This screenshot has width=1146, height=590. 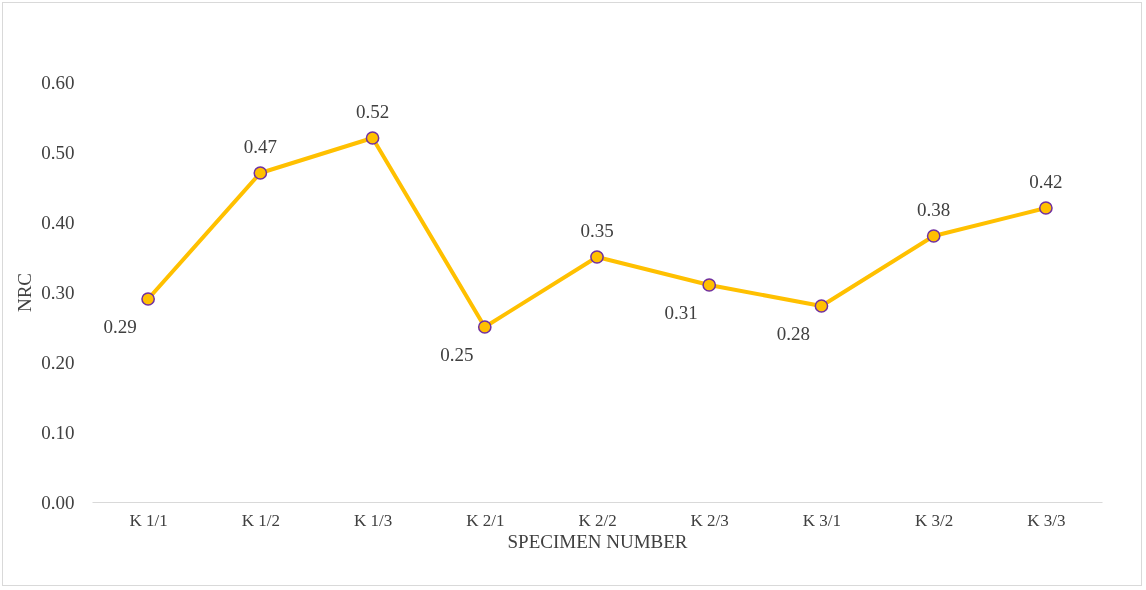 I want to click on y-tick-label: 0.30, so click(x=58, y=292).